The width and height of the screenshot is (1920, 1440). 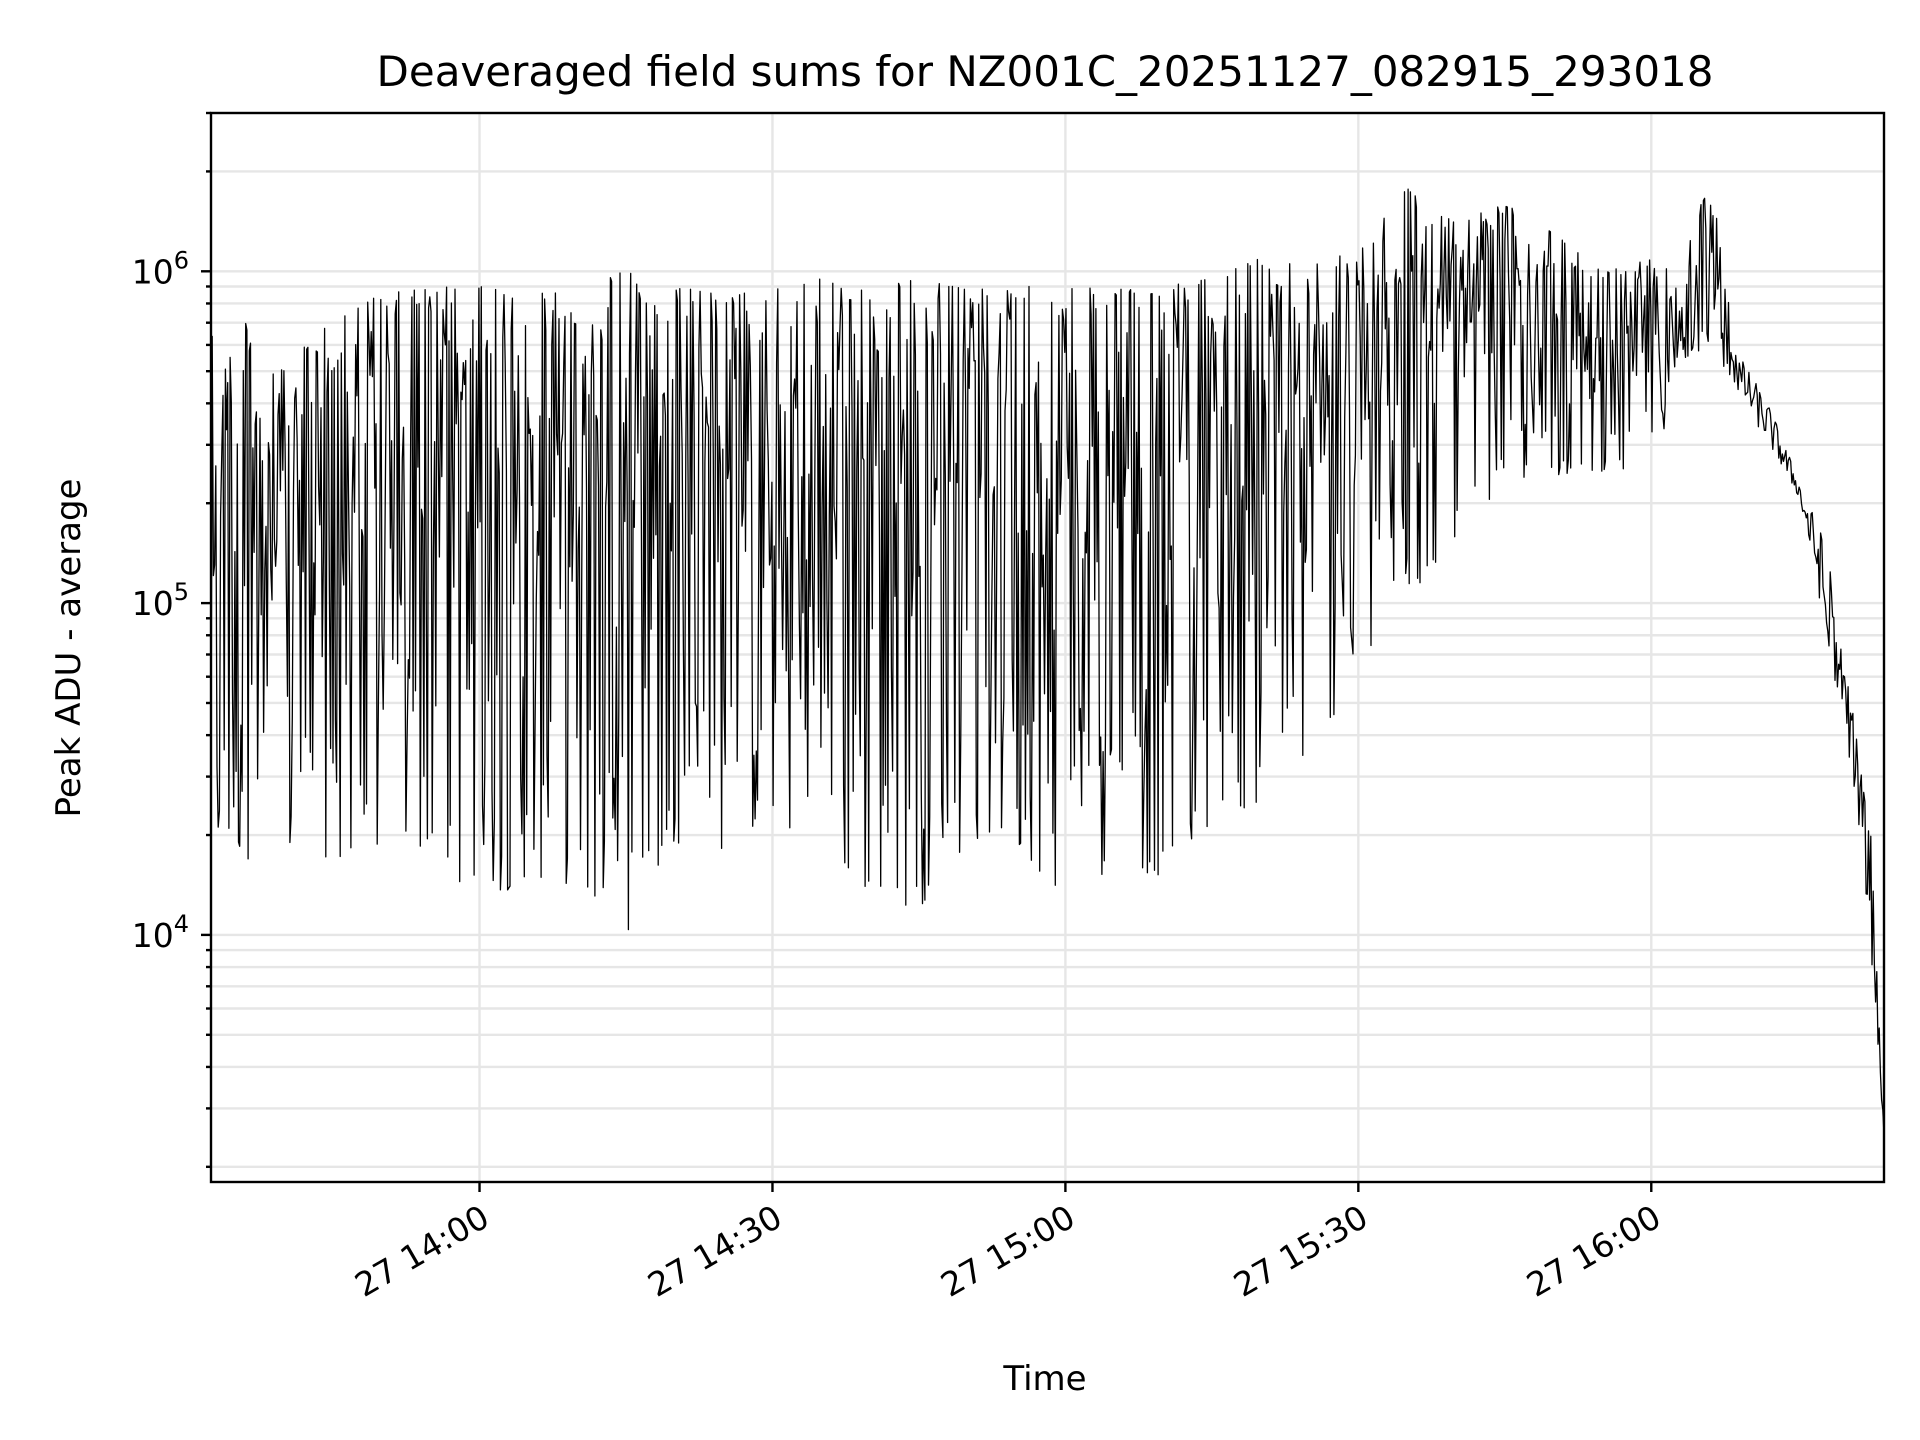 What do you see at coordinates (421, 1251) in the screenshot?
I see `x-tick-label: 27 14:00` at bounding box center [421, 1251].